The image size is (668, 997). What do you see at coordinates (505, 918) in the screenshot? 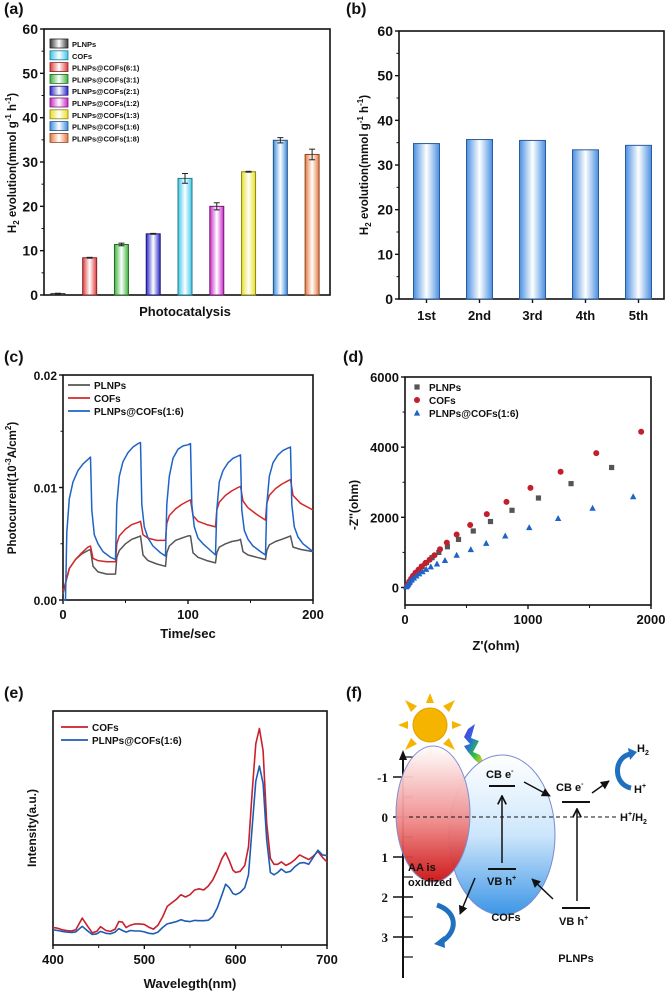
I see `cofs-label: COFs` at bounding box center [505, 918].